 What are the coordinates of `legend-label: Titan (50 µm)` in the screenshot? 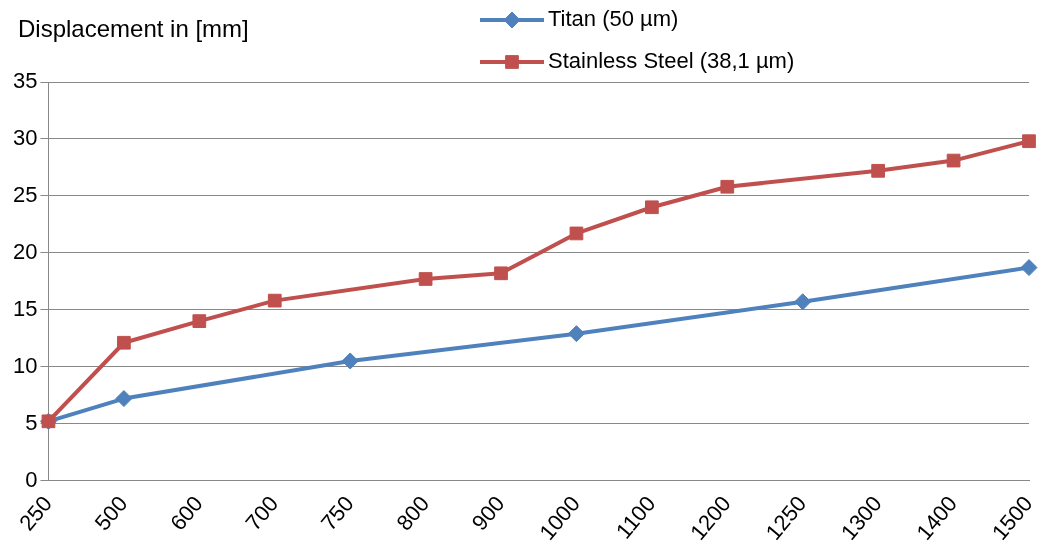 It's located at (613, 19).